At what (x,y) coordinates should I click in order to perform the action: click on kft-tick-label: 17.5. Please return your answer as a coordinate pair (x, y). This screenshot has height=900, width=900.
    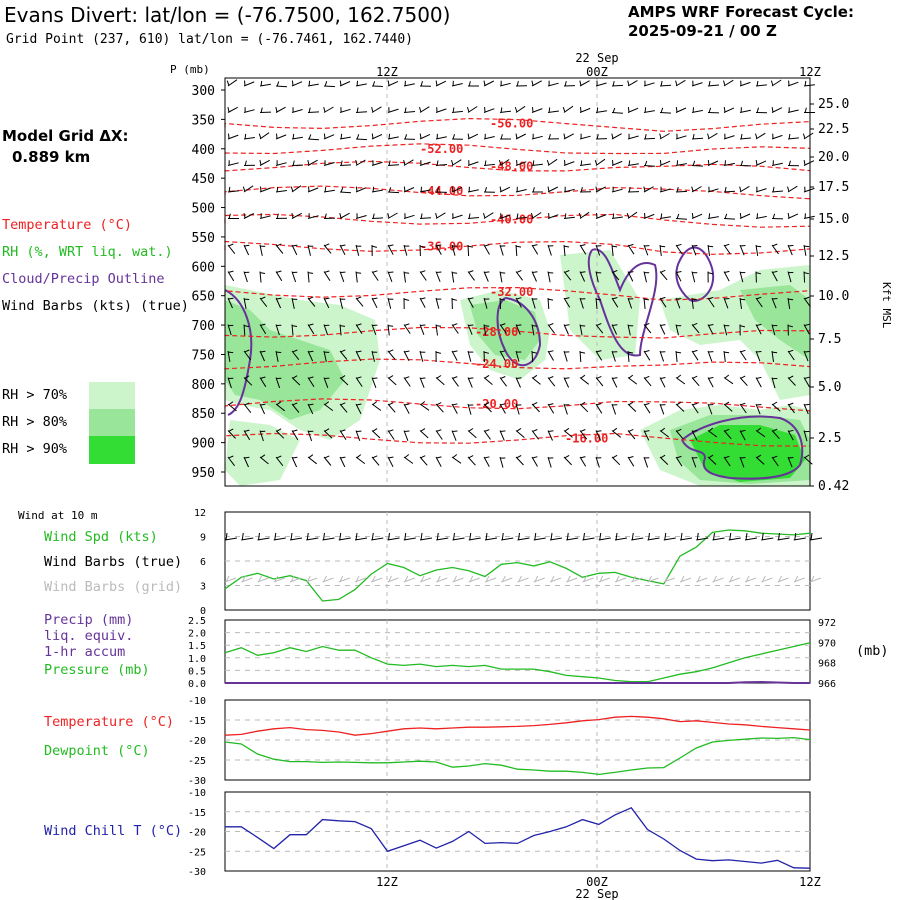
    Looking at the image, I should click on (833, 187).